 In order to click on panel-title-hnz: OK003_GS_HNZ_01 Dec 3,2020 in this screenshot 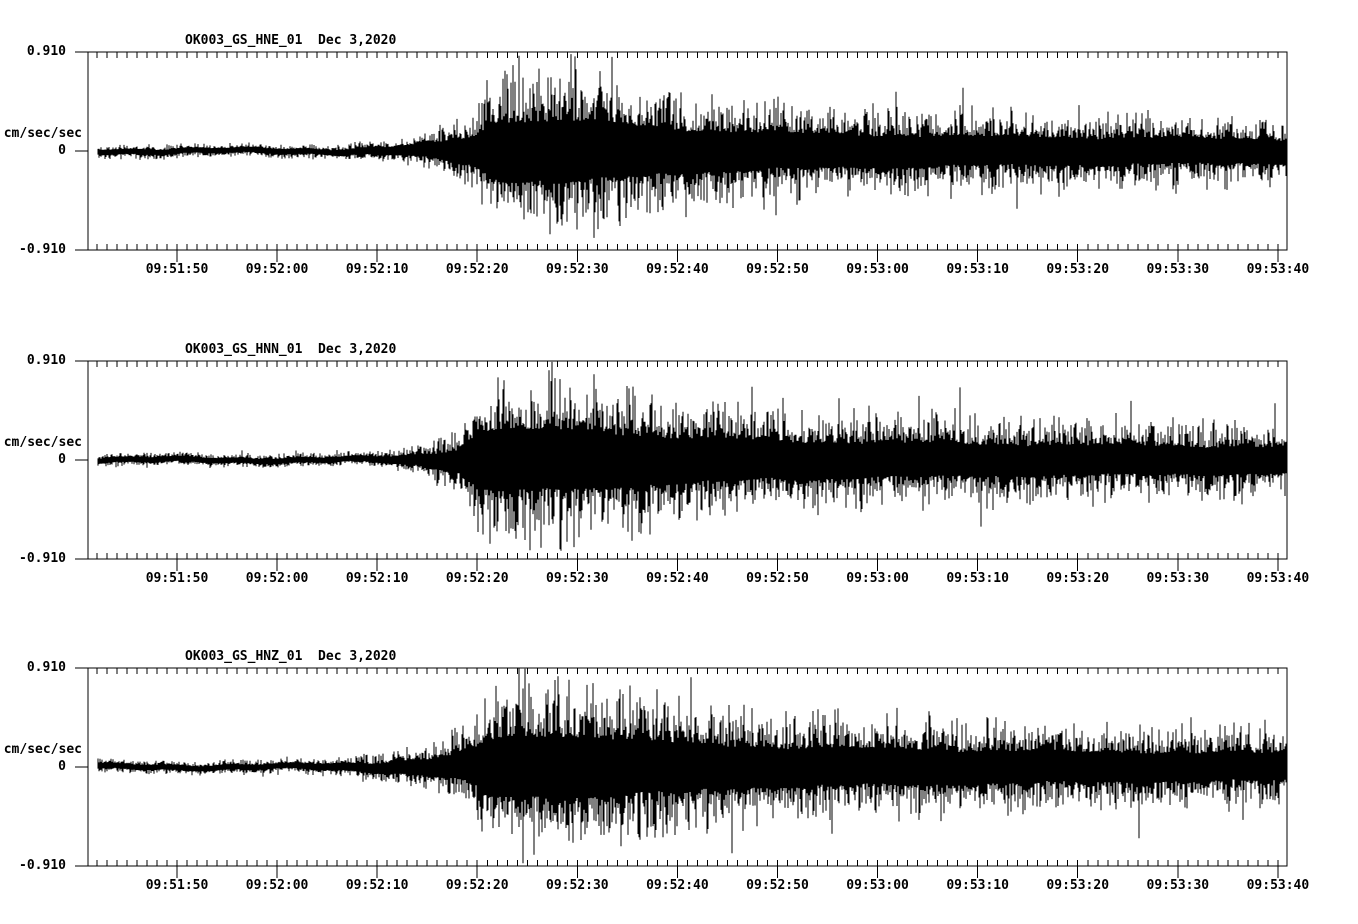, I will do `click(291, 656)`.